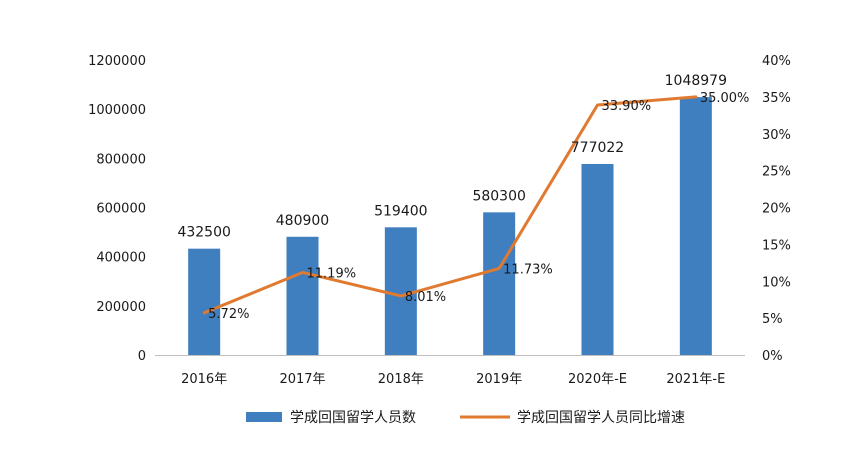 The width and height of the screenshot is (868, 455). I want to click on legend-line-label: 学成回国留学人员同比增速, so click(601, 418).